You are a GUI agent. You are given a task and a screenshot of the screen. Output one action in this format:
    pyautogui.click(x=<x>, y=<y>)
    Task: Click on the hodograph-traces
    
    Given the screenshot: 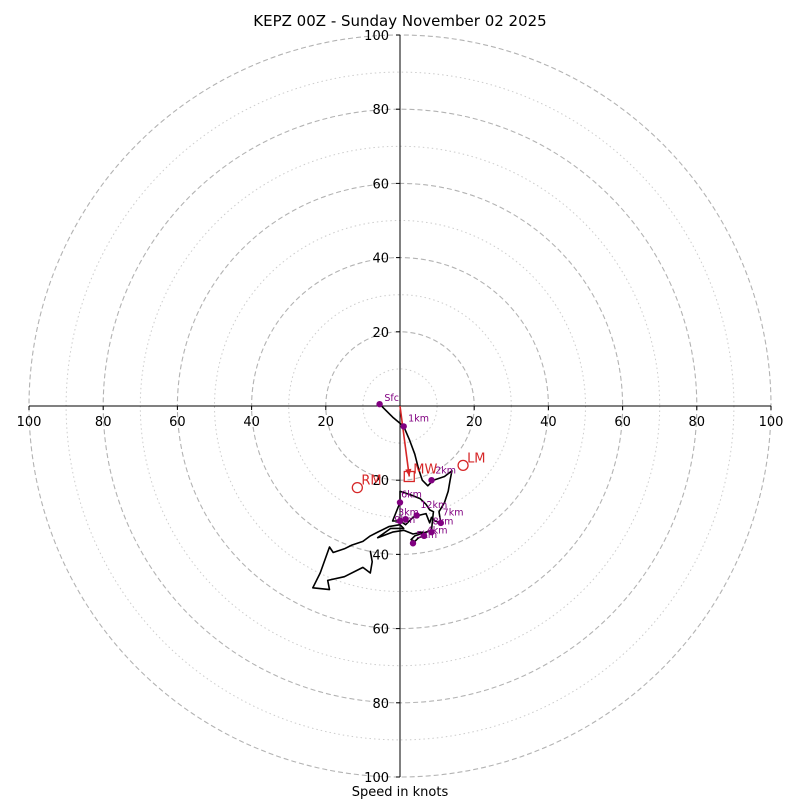 What is the action you would take?
    pyautogui.click(x=382, y=497)
    